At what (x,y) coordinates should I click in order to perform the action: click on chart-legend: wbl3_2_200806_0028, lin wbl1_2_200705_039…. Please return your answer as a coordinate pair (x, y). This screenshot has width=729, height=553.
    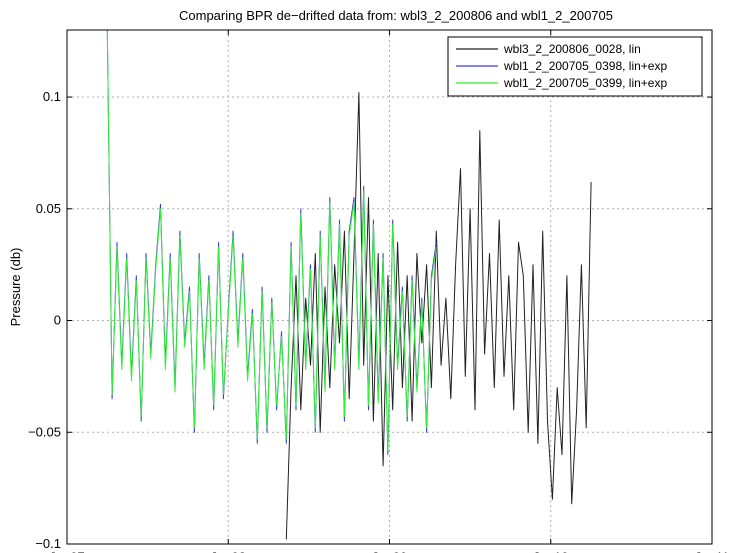
    Looking at the image, I should click on (575, 66).